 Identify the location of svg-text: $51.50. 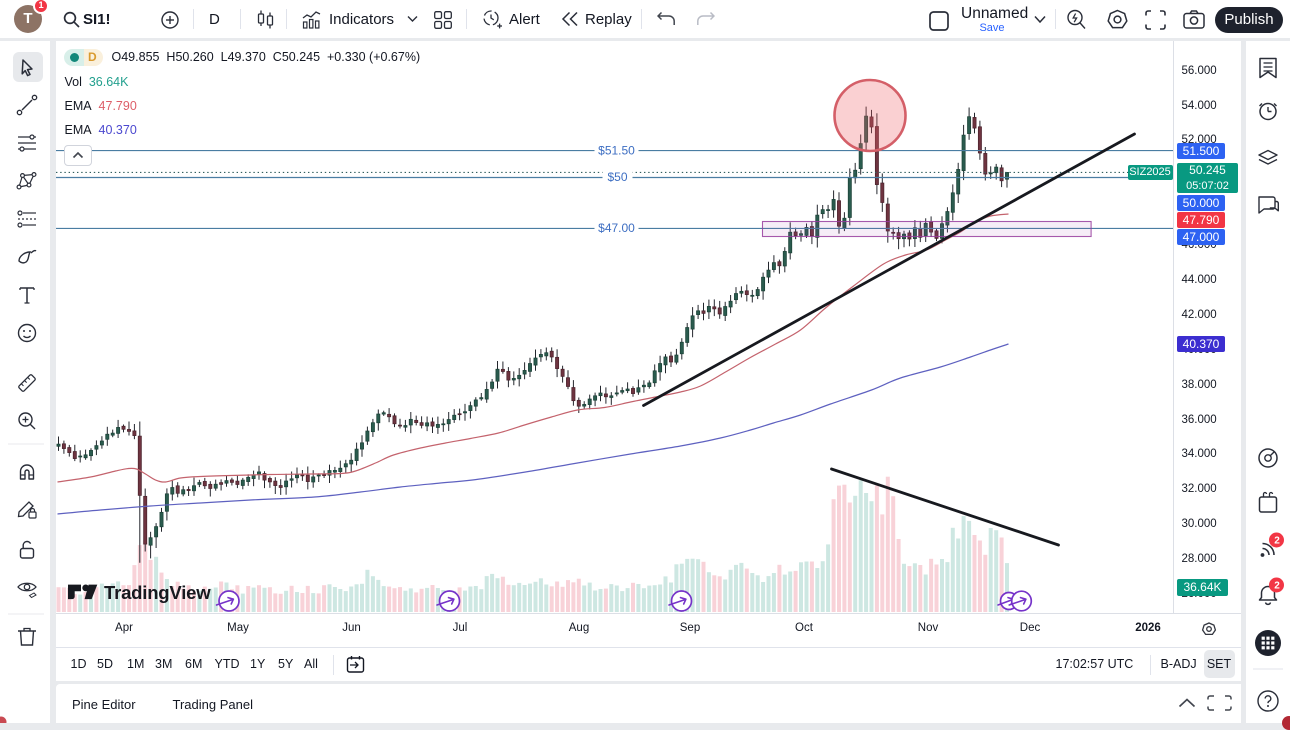
(616, 150).